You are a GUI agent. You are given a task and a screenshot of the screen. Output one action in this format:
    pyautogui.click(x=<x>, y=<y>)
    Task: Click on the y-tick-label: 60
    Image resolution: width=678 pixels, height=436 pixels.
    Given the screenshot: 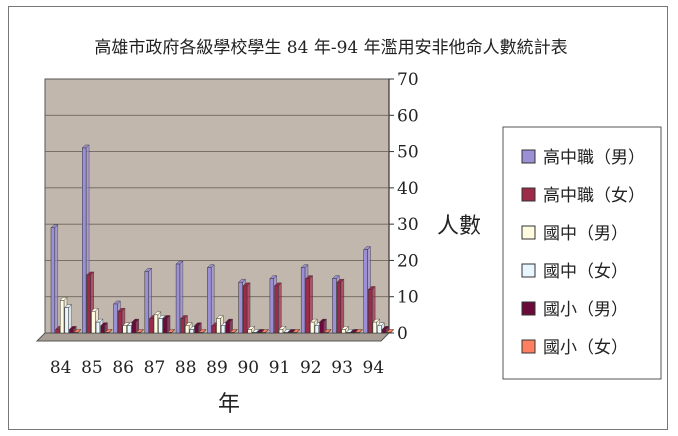 What is the action you would take?
    pyautogui.click(x=408, y=116)
    